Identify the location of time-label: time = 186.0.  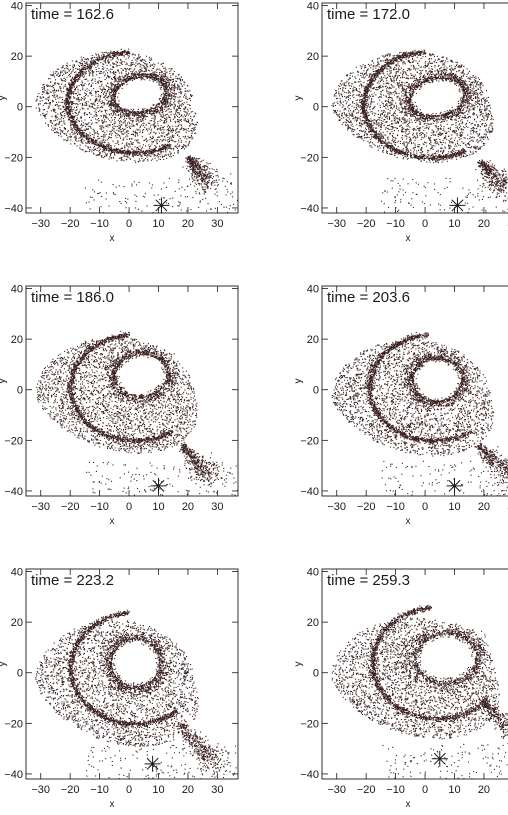
(72, 297).